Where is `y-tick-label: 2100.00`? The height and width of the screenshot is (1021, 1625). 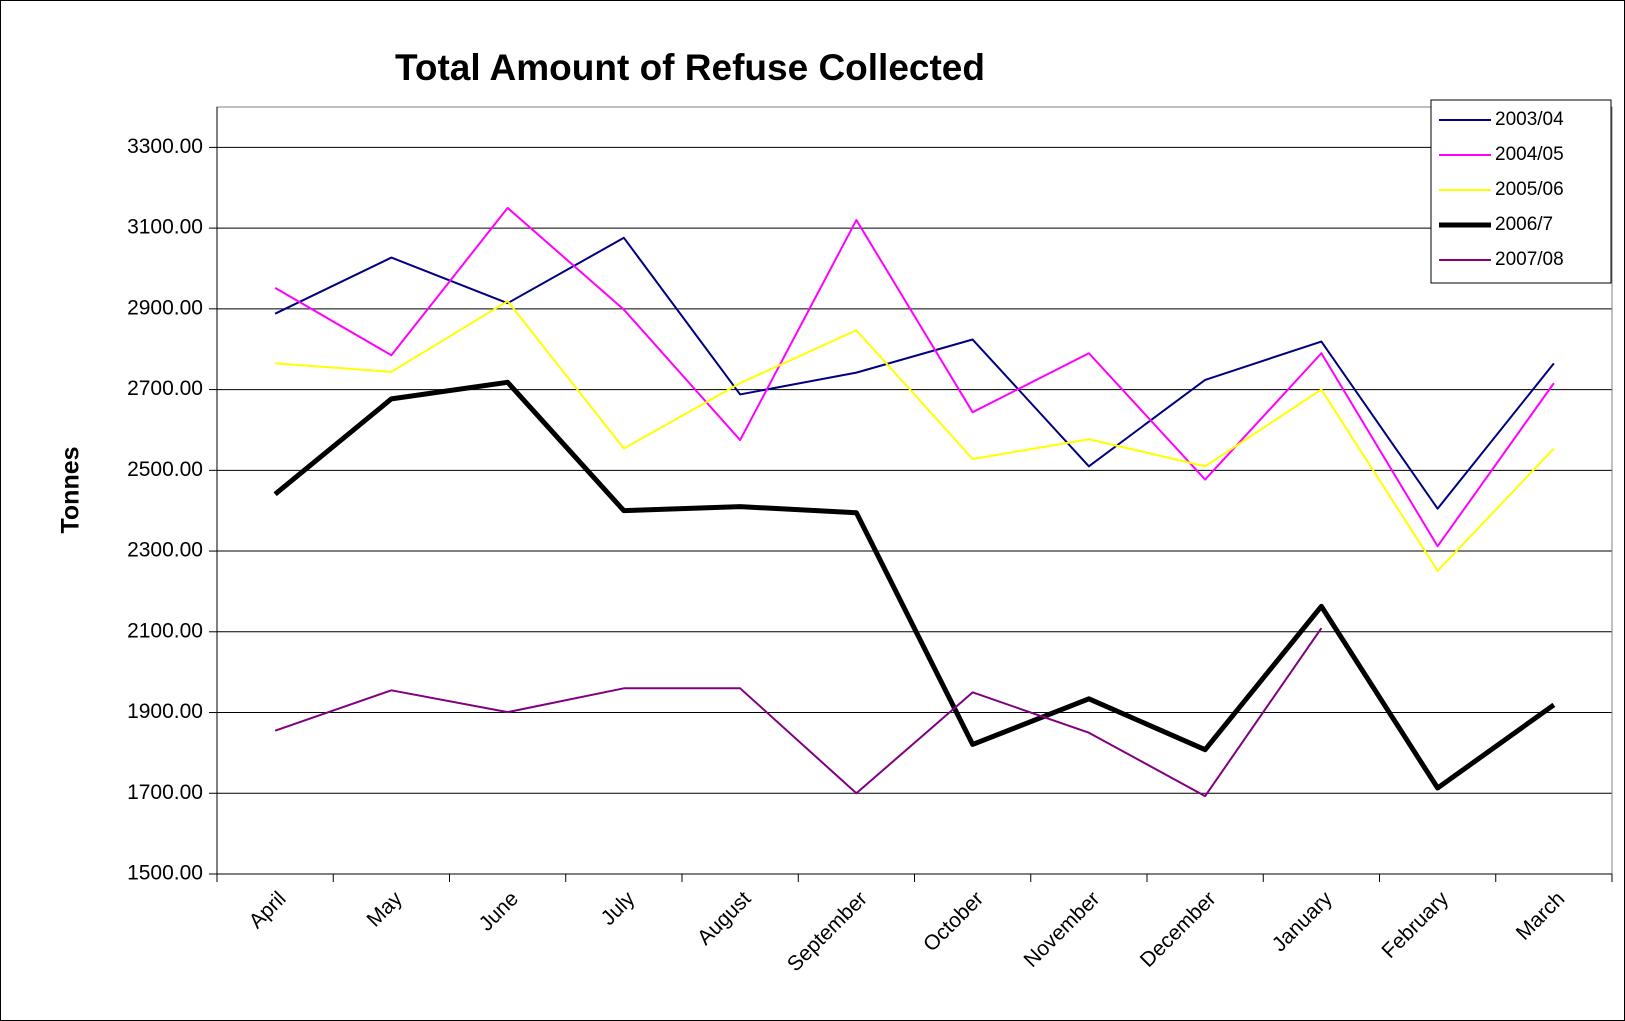 y-tick-label: 2100.00 is located at coordinates (165, 630).